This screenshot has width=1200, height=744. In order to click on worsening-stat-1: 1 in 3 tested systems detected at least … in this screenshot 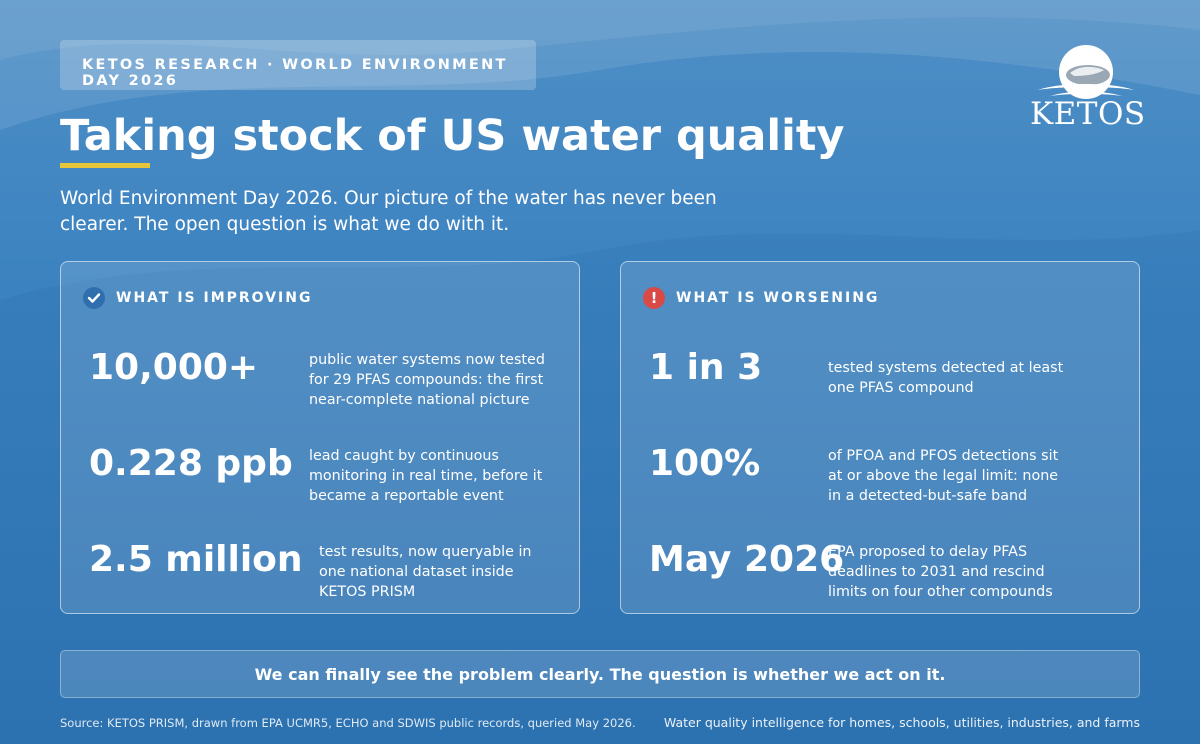, I will do `click(880, 381)`.